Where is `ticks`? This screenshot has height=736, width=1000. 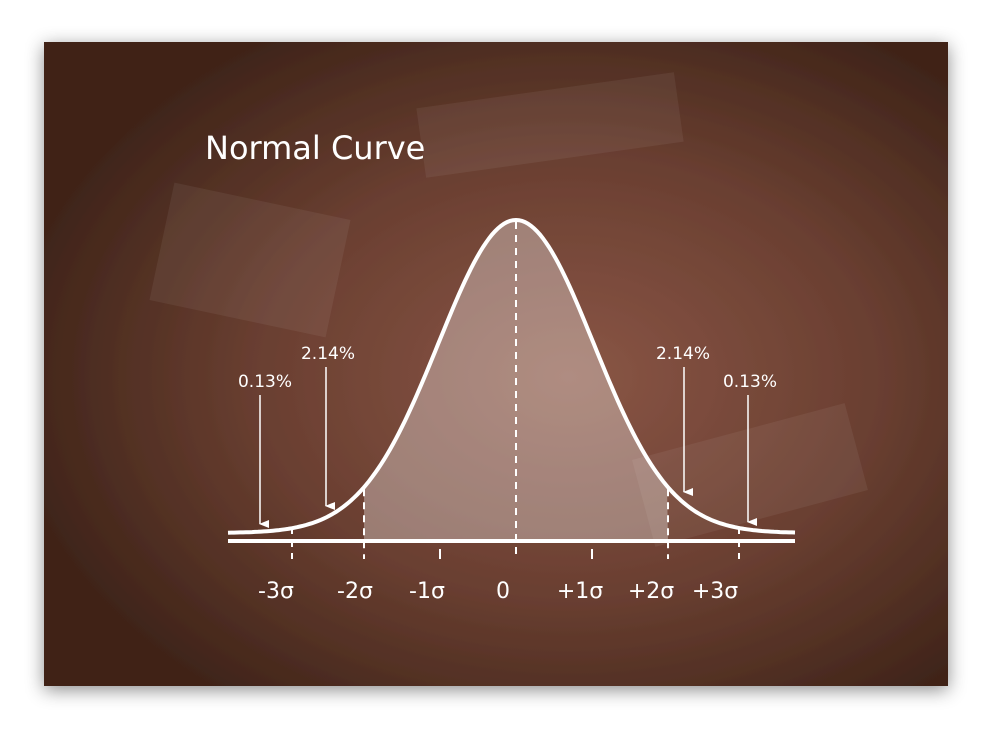
ticks is located at coordinates (516, 554).